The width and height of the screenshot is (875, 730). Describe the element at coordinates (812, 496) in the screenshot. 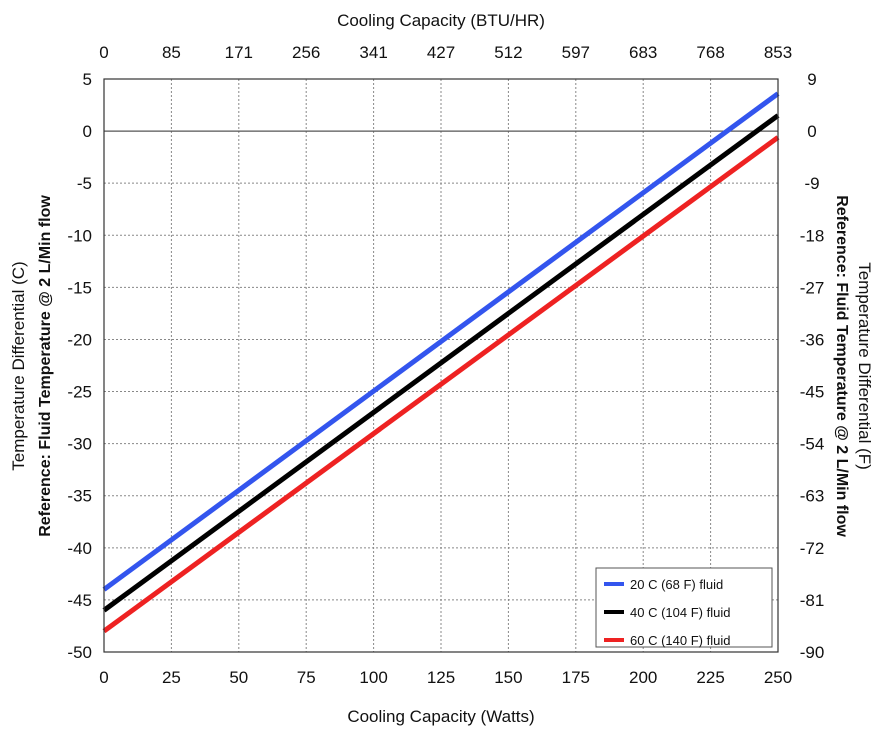

I see `right-tick-label: -63` at that location.